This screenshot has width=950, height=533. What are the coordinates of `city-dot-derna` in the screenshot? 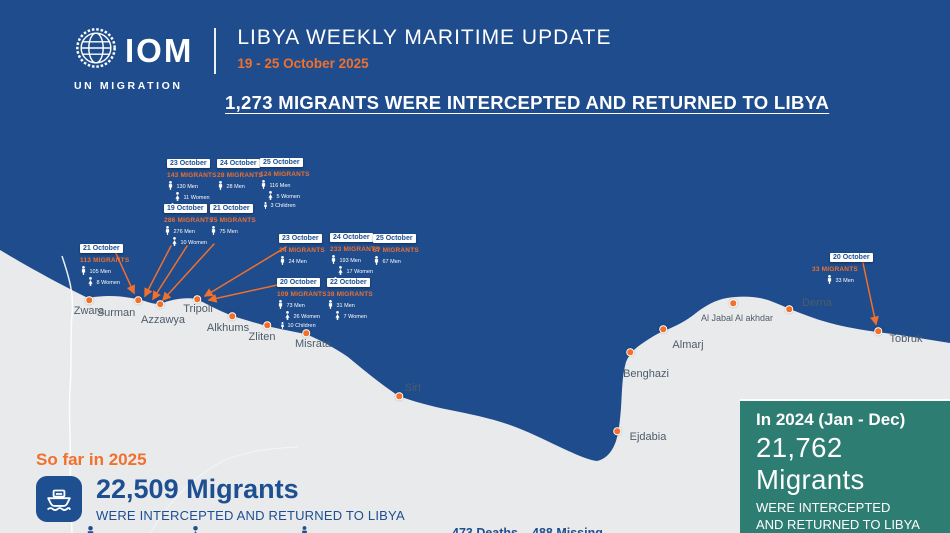 It's located at (789, 309).